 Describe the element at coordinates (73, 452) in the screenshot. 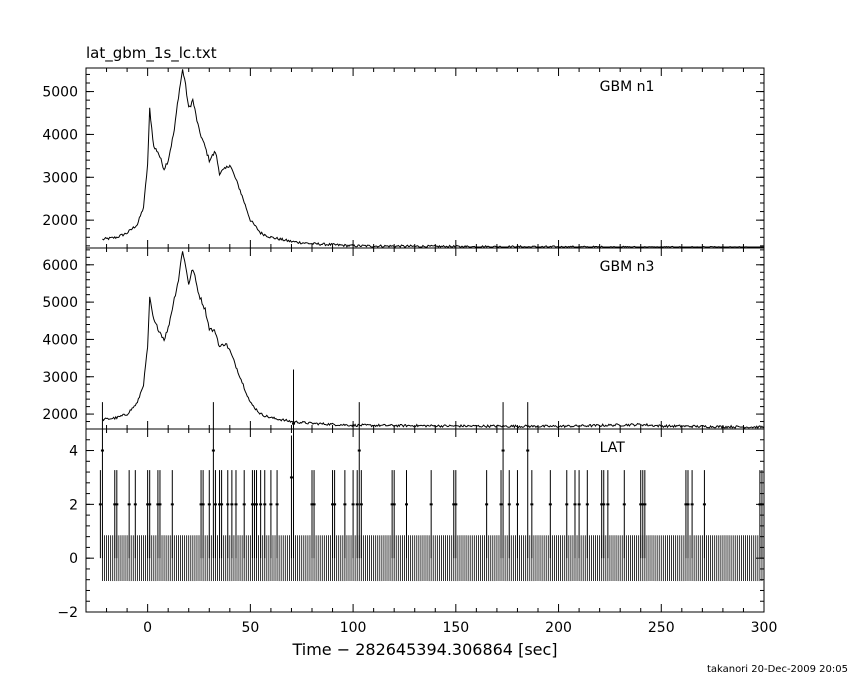

I see `y-tick-label: 4` at that location.